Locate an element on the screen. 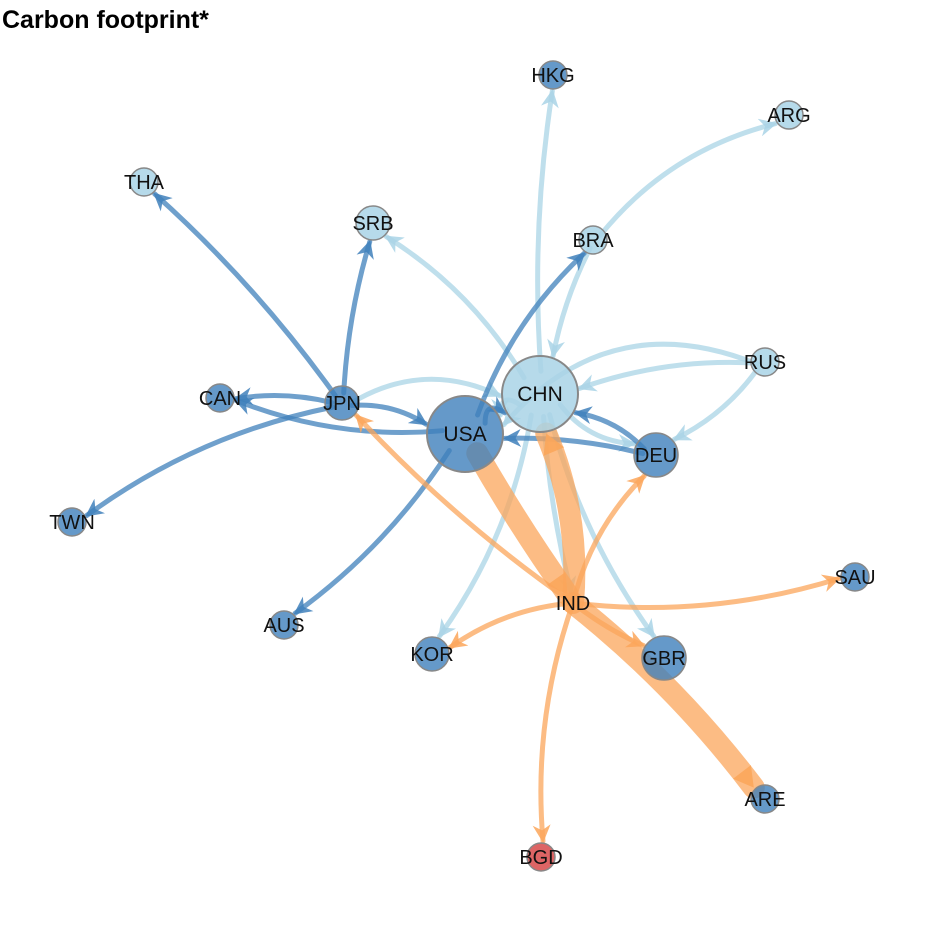 The image size is (930, 930). node-arg: ARG is located at coordinates (789, 115).